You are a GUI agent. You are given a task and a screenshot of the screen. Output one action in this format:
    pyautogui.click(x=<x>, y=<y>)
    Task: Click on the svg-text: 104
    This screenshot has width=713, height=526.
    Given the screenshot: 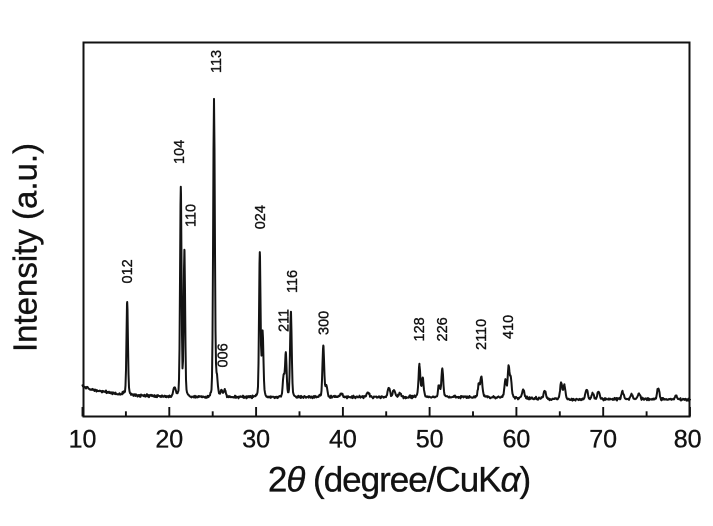 What is the action you would take?
    pyautogui.click(x=180, y=152)
    